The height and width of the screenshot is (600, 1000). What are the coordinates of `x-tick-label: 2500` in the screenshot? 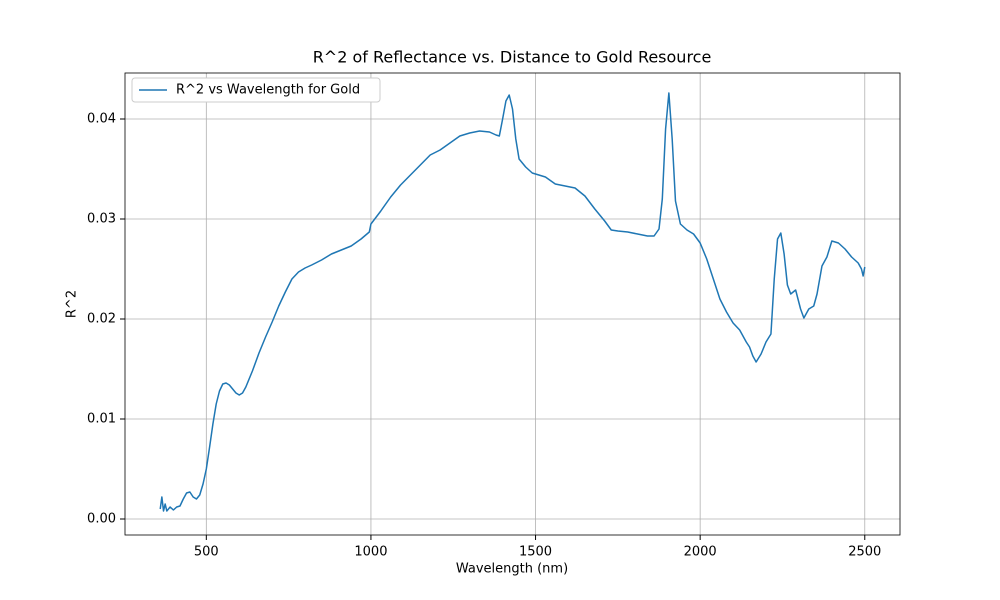 It's located at (864, 552).